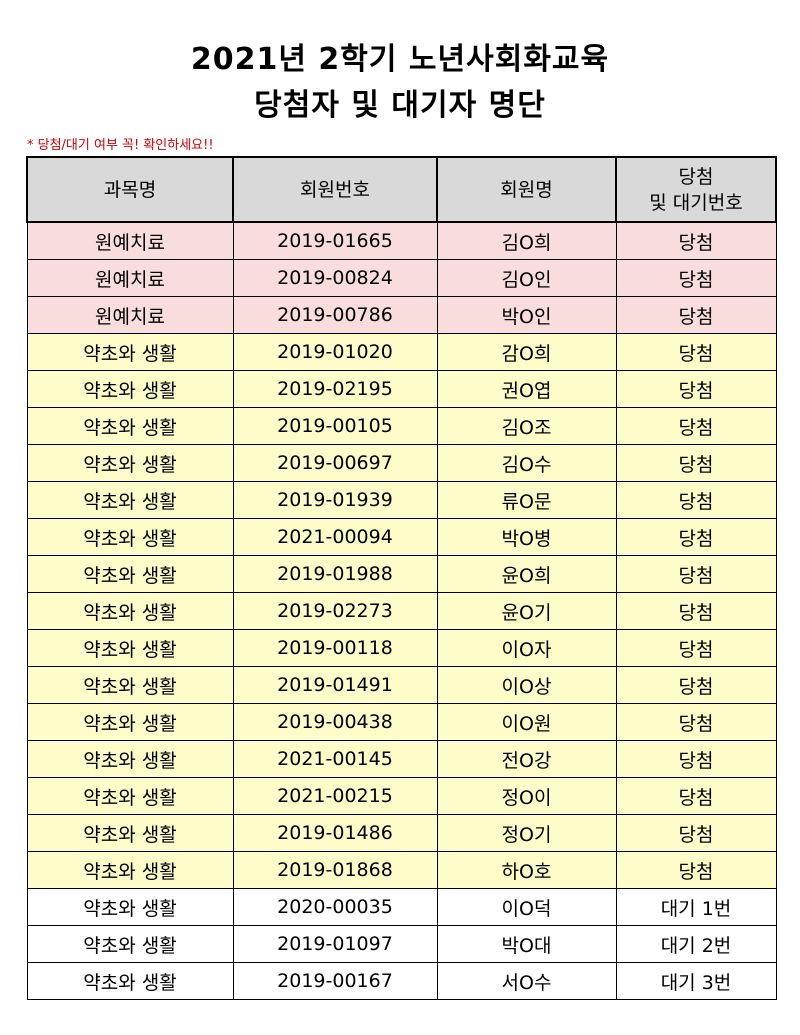 The image size is (800, 1035). Describe the element at coordinates (400, 59) in the screenshot. I see `page-title: 2021년 2학기 노년사회화교육` at that location.